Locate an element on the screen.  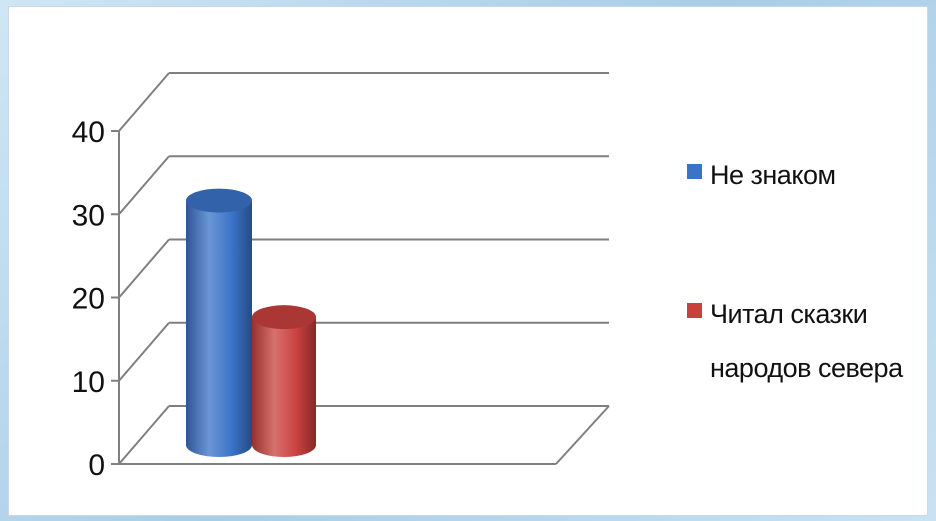
y-tick-label: 40 is located at coordinates (88, 132).